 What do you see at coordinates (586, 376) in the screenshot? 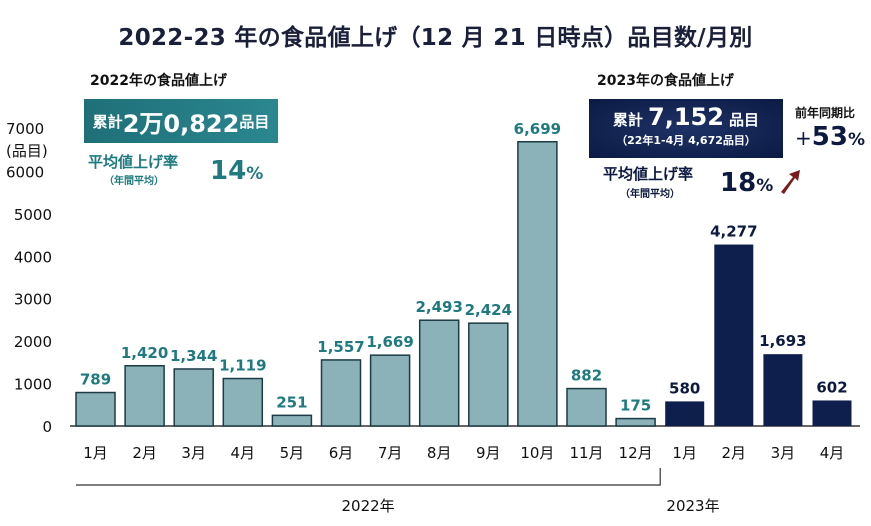
I see `data-label: 882` at bounding box center [586, 376].